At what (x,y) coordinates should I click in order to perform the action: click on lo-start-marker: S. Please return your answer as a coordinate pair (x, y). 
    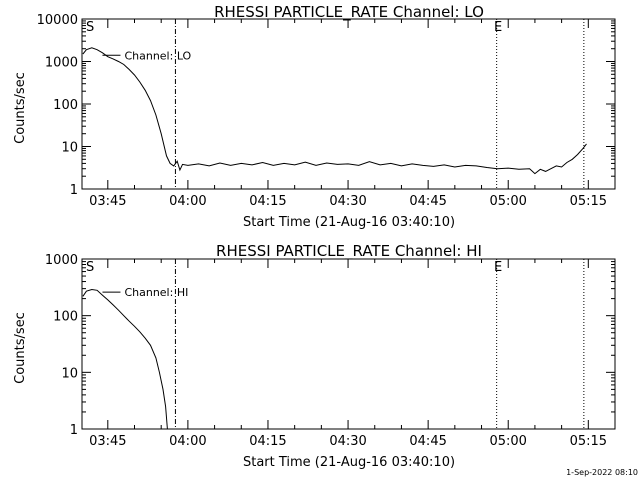
    Looking at the image, I should click on (90, 27).